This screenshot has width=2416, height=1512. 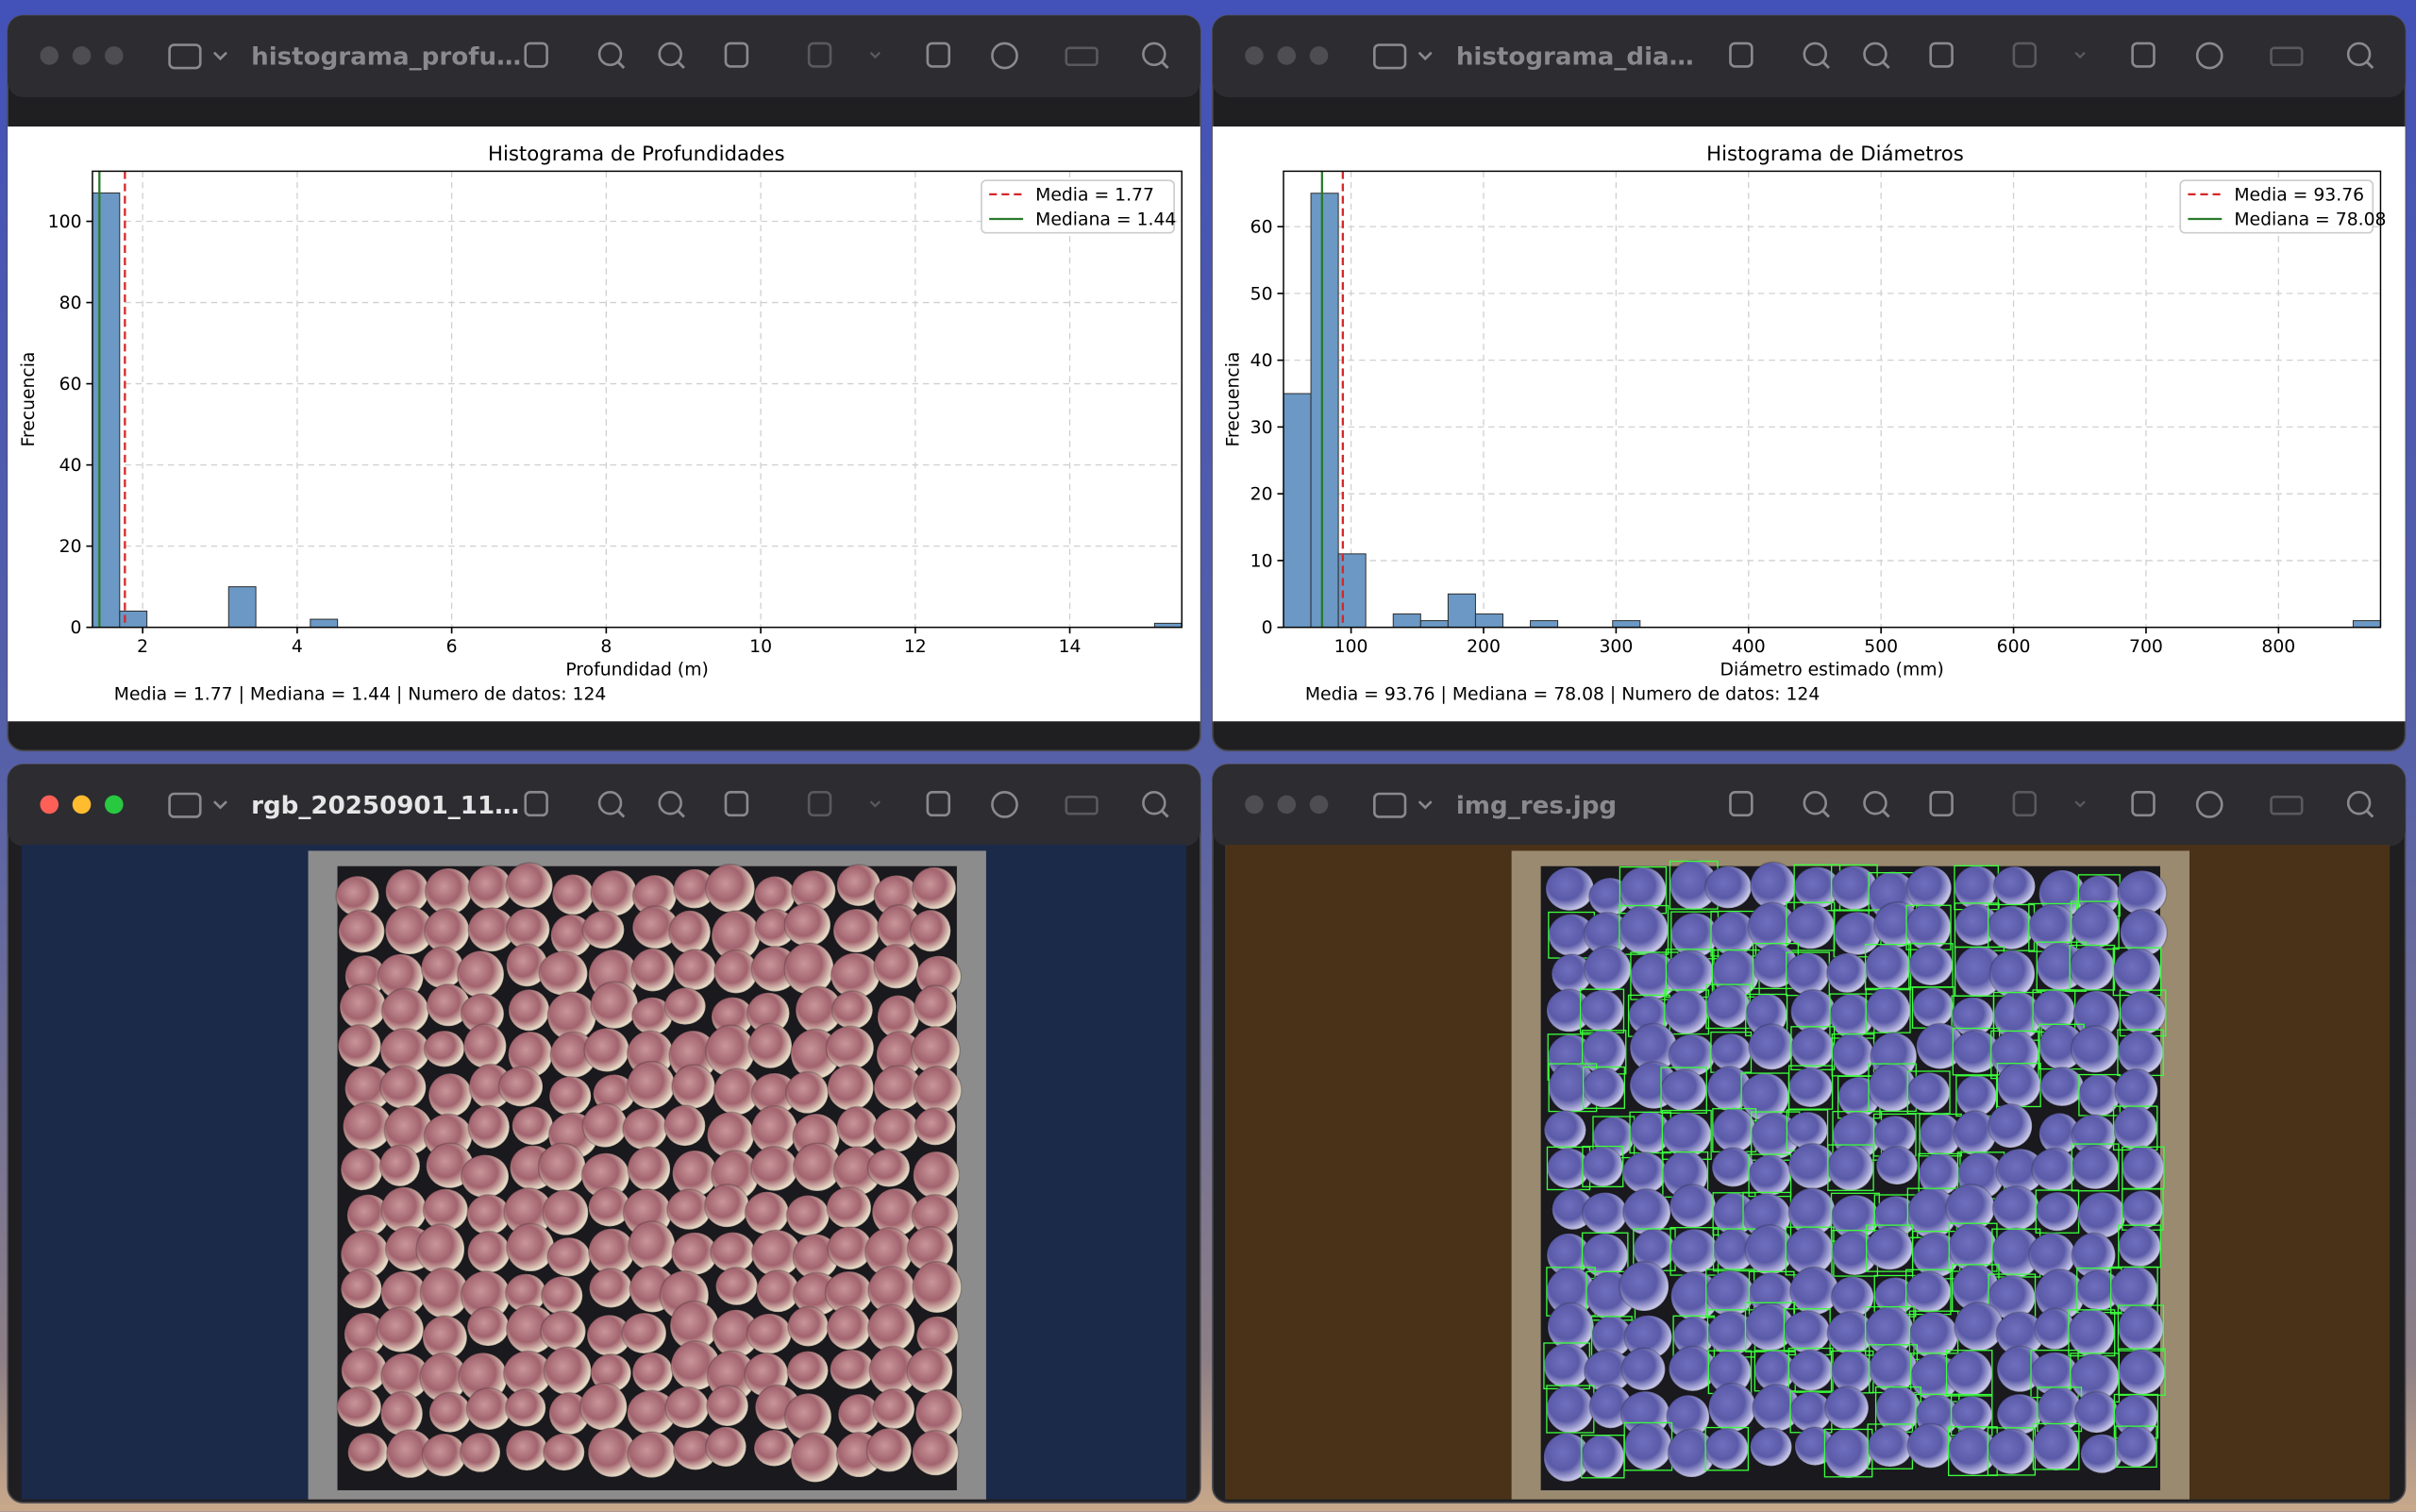 I want to click on x-tick-label: 600, so click(x=2014, y=647).